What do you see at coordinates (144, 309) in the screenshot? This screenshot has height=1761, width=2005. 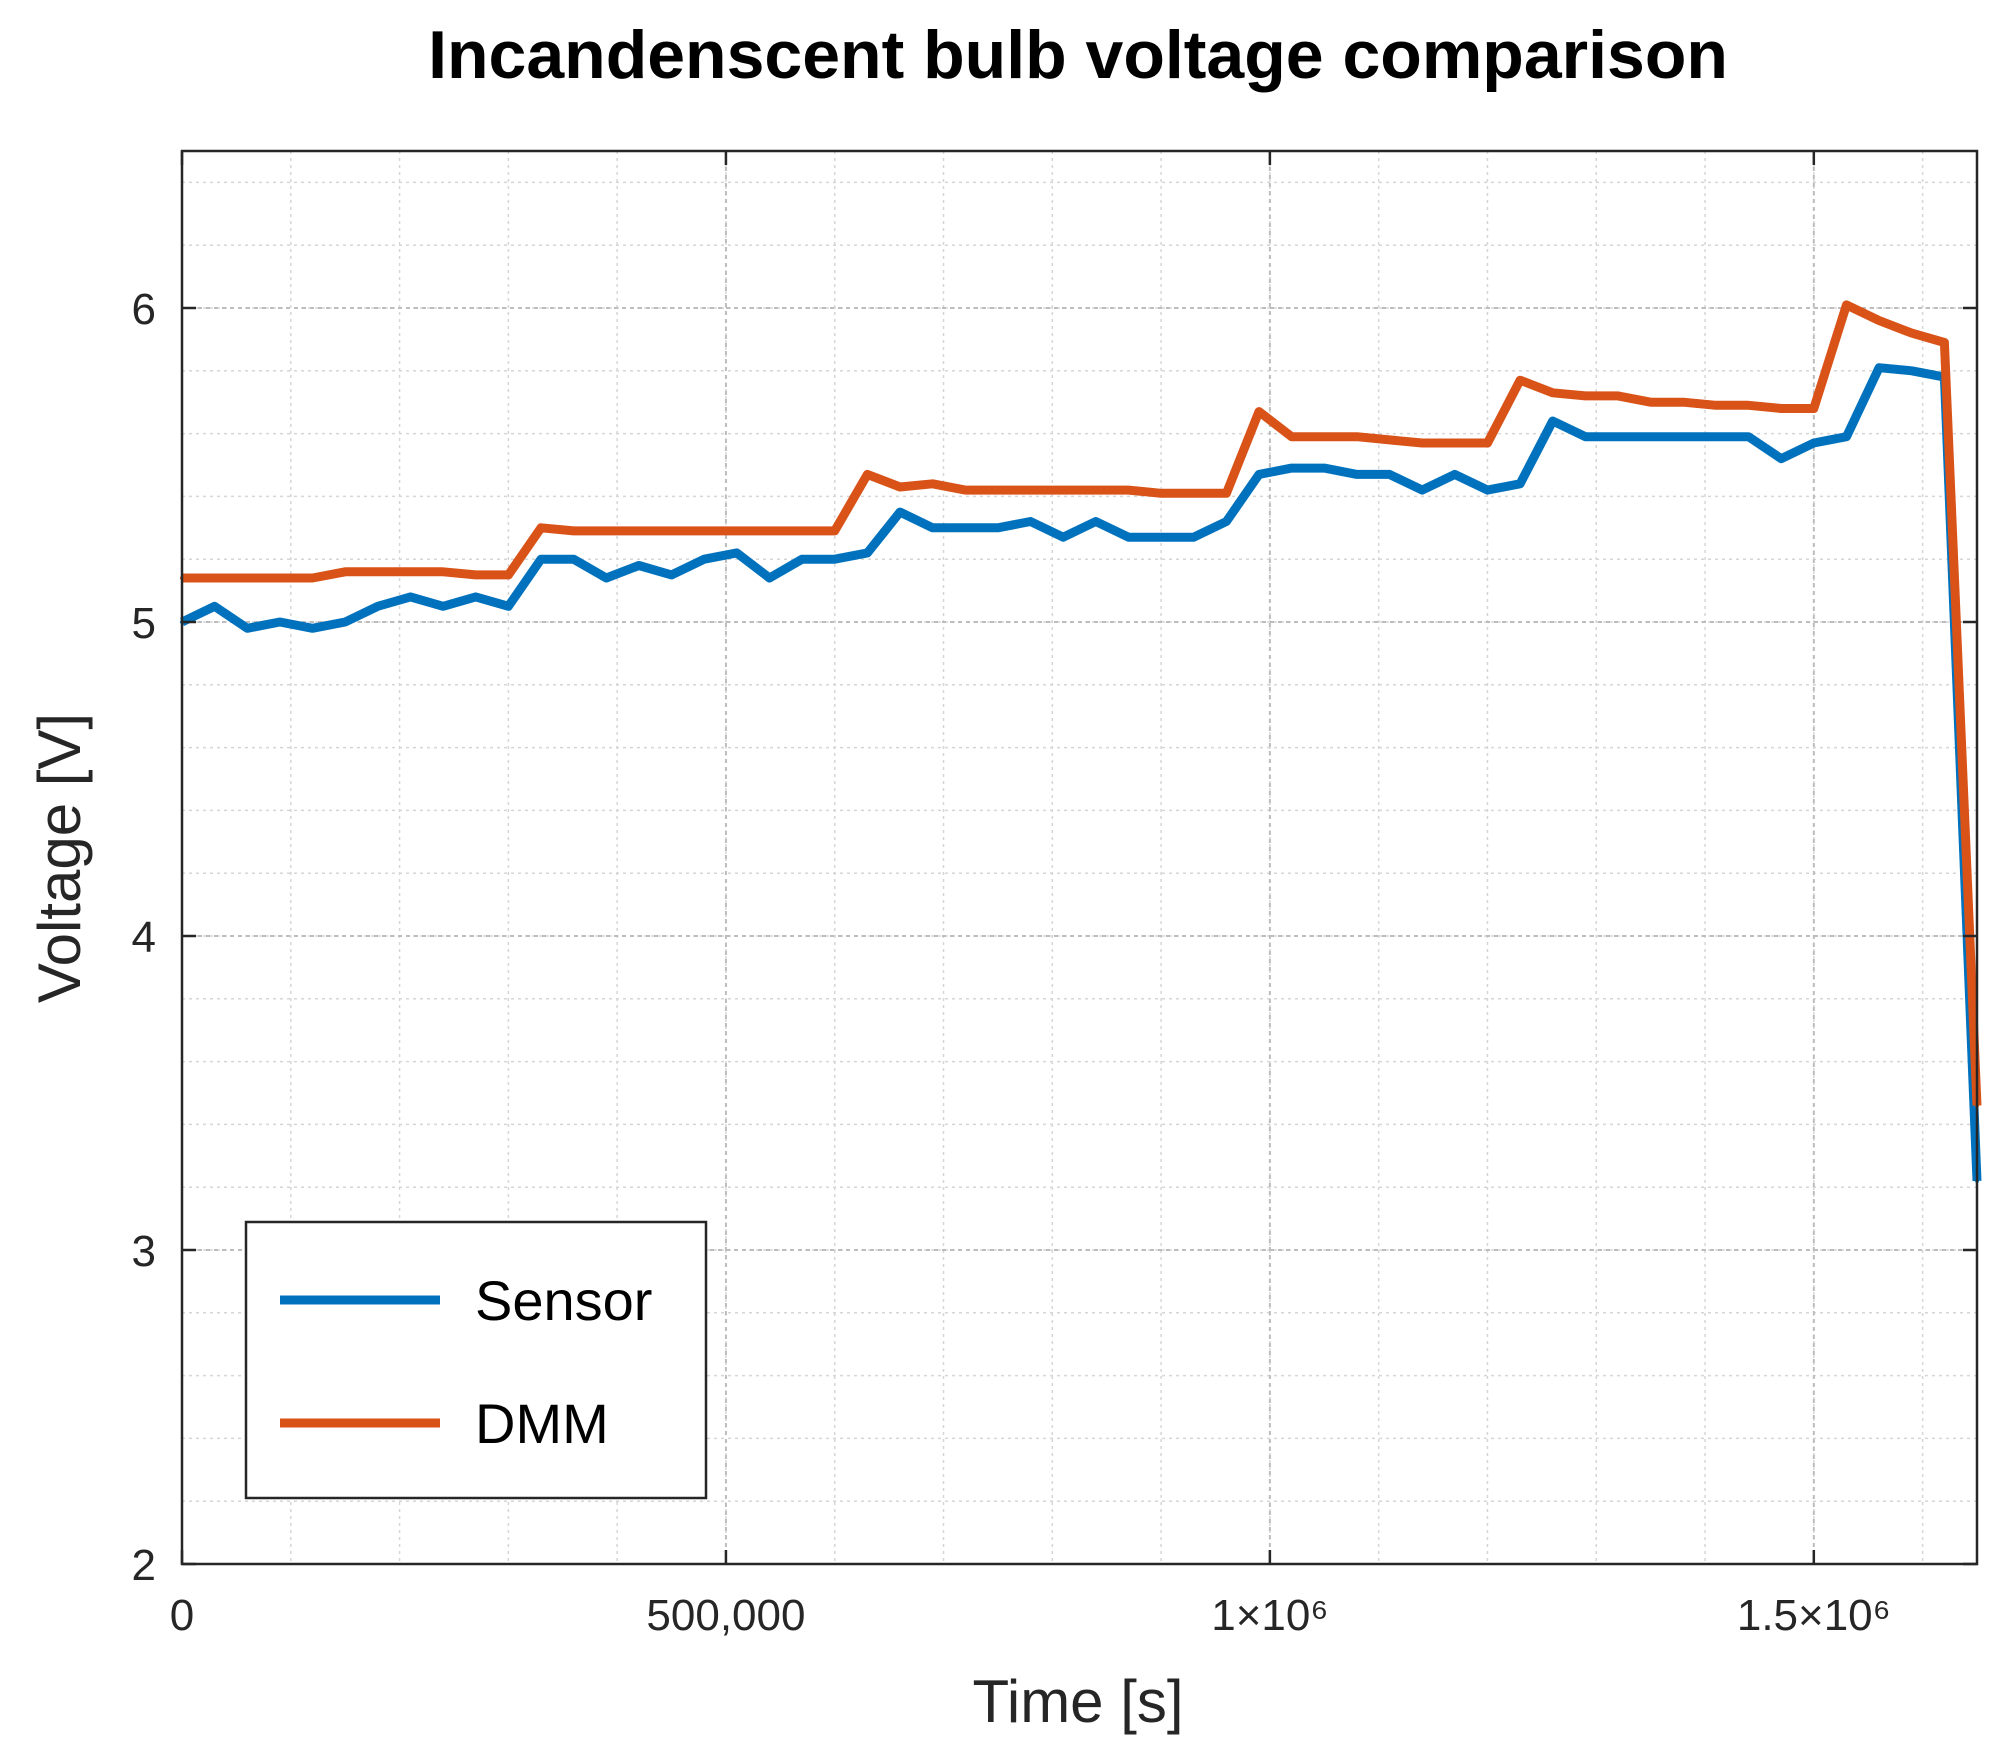 I see `y-tick-label: 6` at bounding box center [144, 309].